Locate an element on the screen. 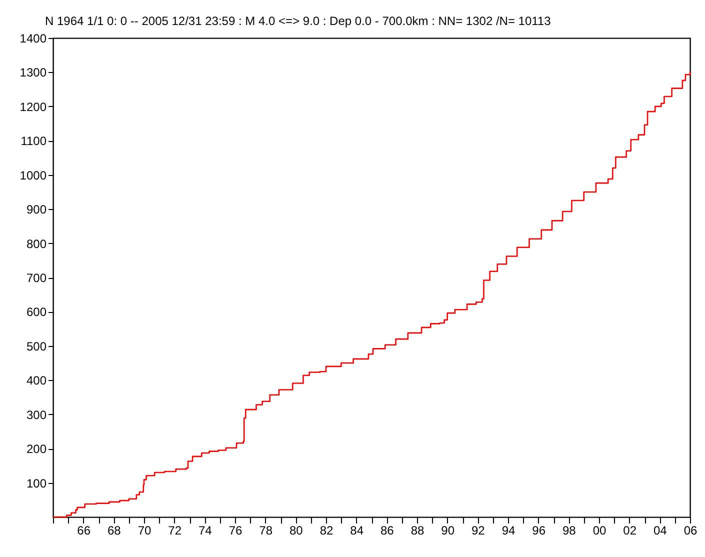 The height and width of the screenshot is (557, 705). x-tick-label: 72 is located at coordinates (175, 531).